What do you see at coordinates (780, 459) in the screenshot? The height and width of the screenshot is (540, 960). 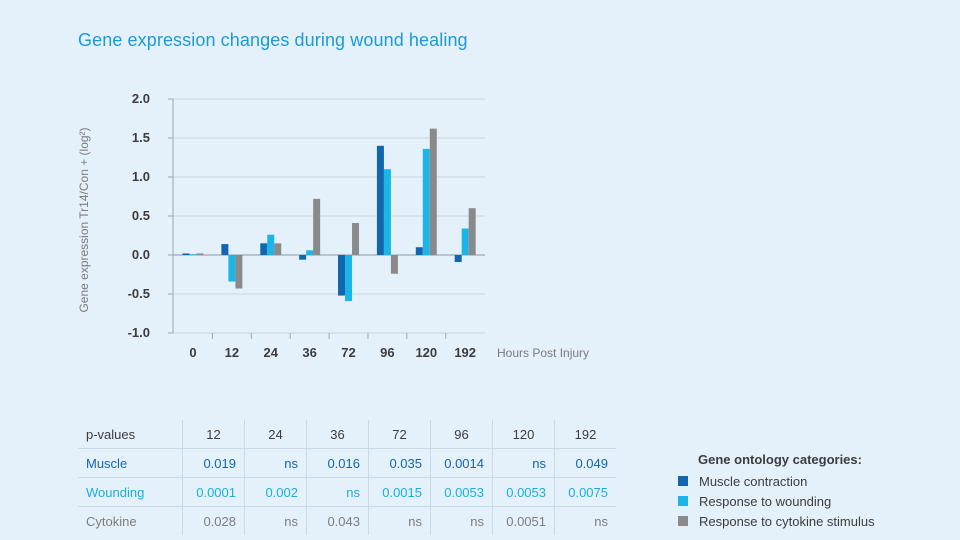 I see `legend-title: Gene ontology categories:` at bounding box center [780, 459].